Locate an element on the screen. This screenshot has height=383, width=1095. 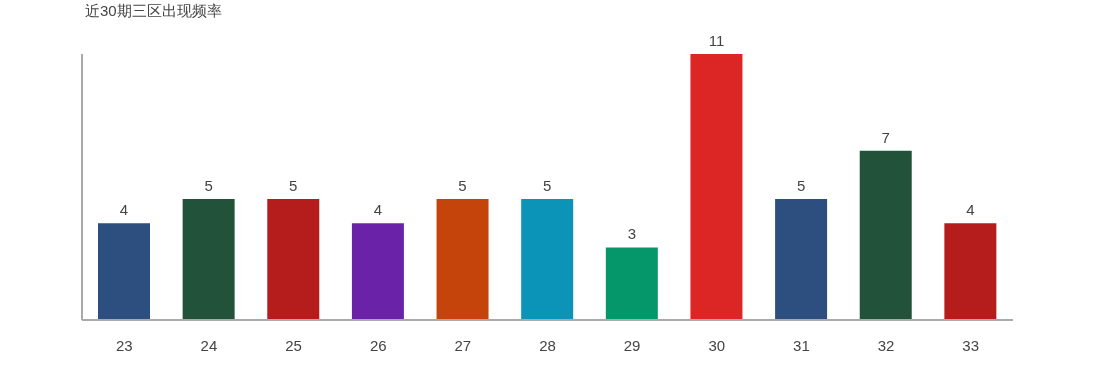
x-tick-label: 25 is located at coordinates (293, 345).